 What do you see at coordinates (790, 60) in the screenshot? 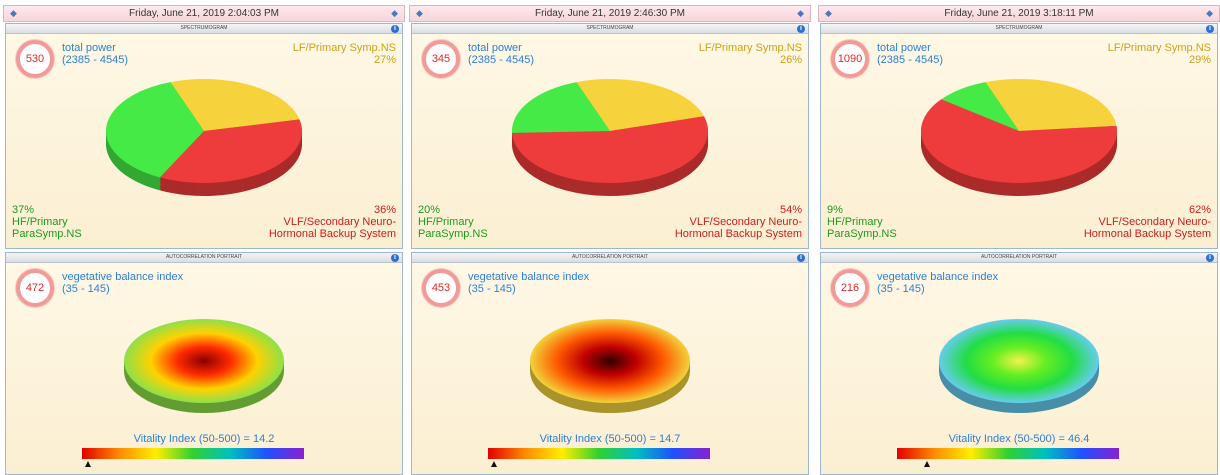
I see `slice-value: 26%` at bounding box center [790, 60].